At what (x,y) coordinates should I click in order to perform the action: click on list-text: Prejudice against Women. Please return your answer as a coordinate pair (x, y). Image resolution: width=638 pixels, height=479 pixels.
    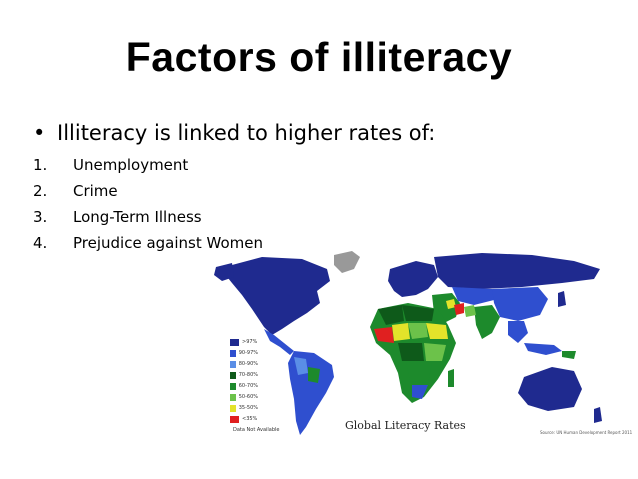
    Looking at the image, I should click on (168, 243).